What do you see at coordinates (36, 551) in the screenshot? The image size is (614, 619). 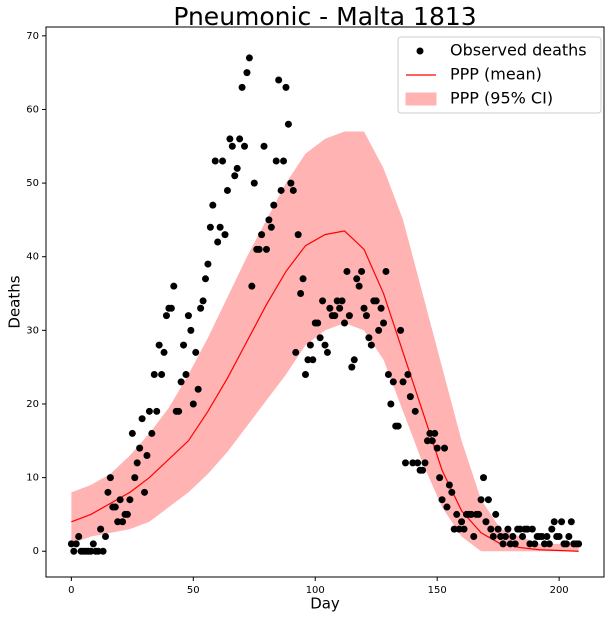 I see `y-tick-label: 0` at bounding box center [36, 551].